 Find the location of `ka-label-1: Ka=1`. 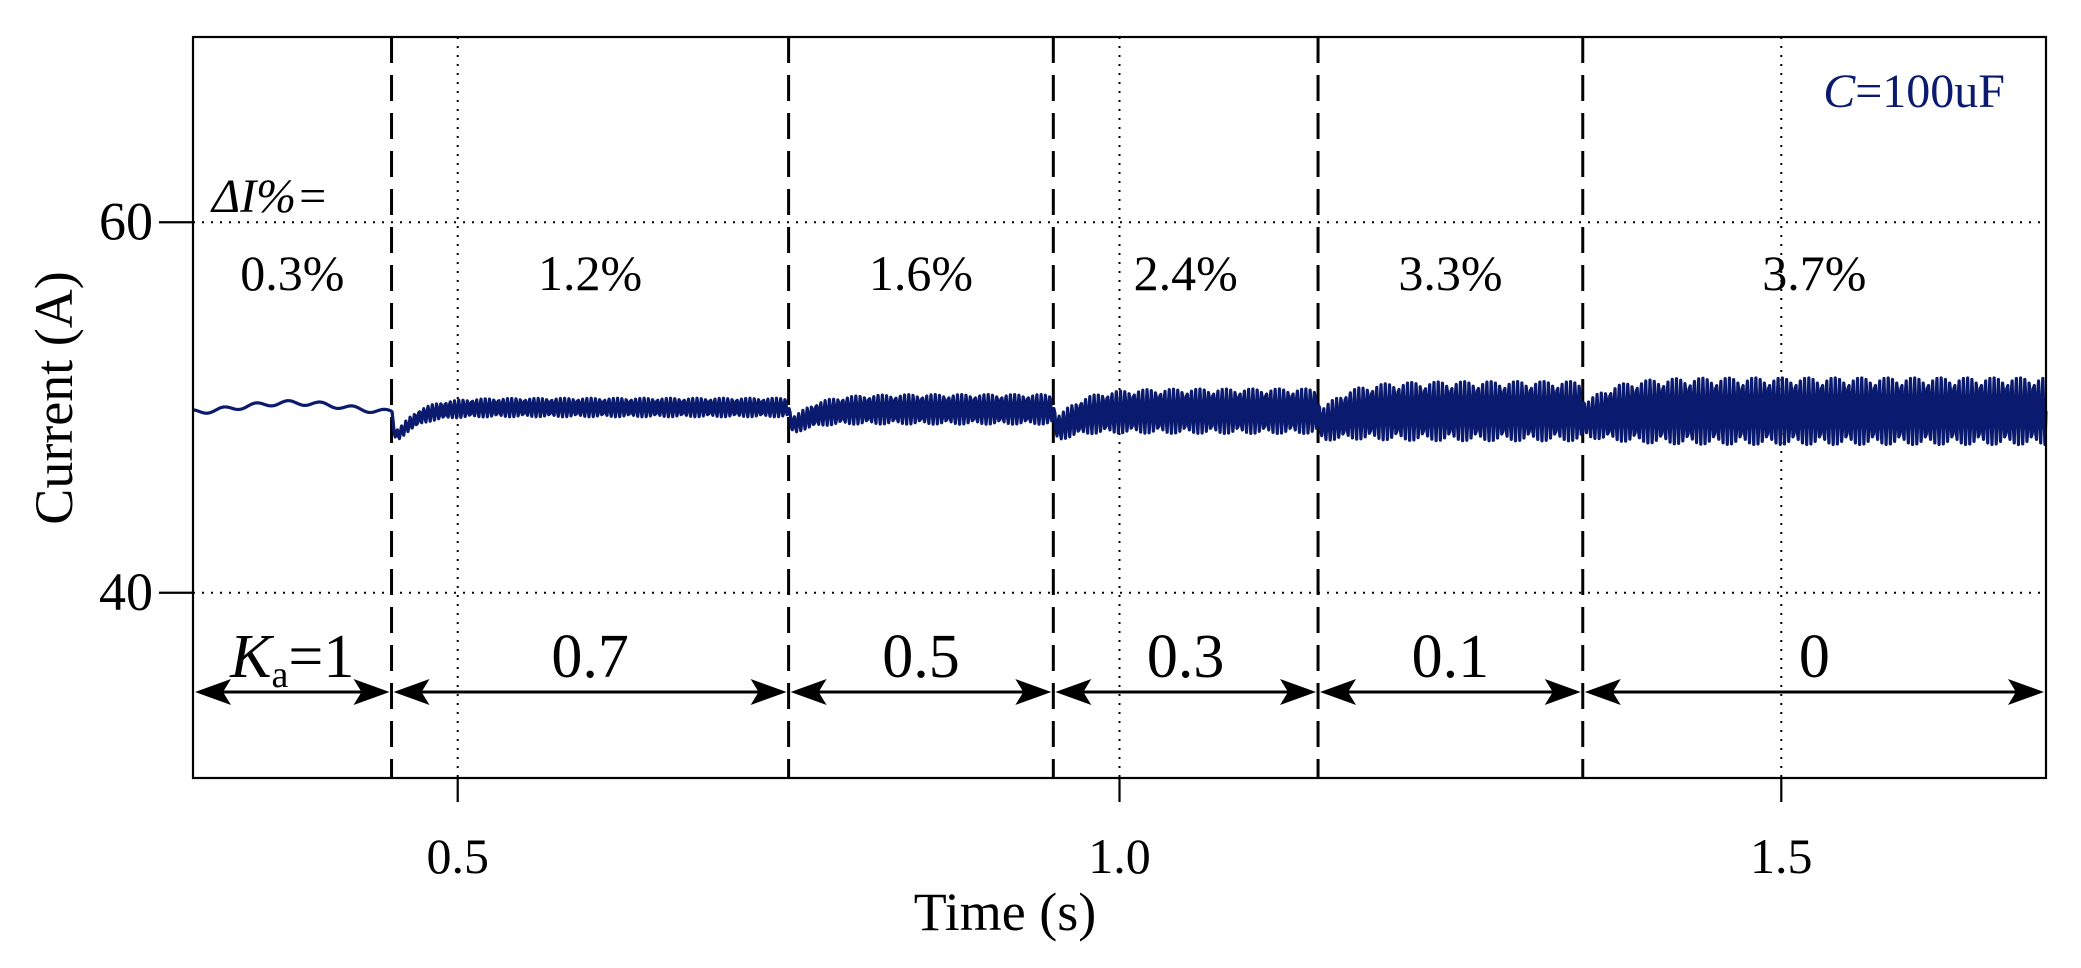

ka-label-1: Ka=1 is located at coordinates (291, 659).